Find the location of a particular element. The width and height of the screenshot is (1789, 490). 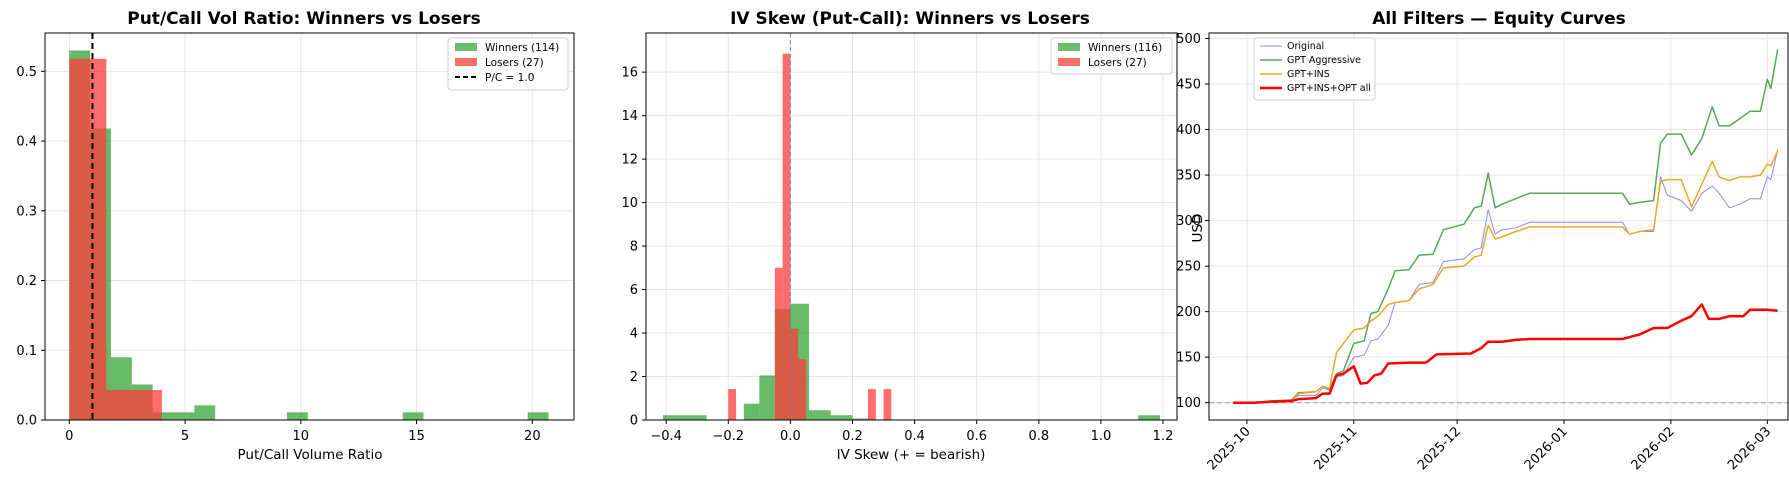

x-tick-label: 0.6 is located at coordinates (976, 436).